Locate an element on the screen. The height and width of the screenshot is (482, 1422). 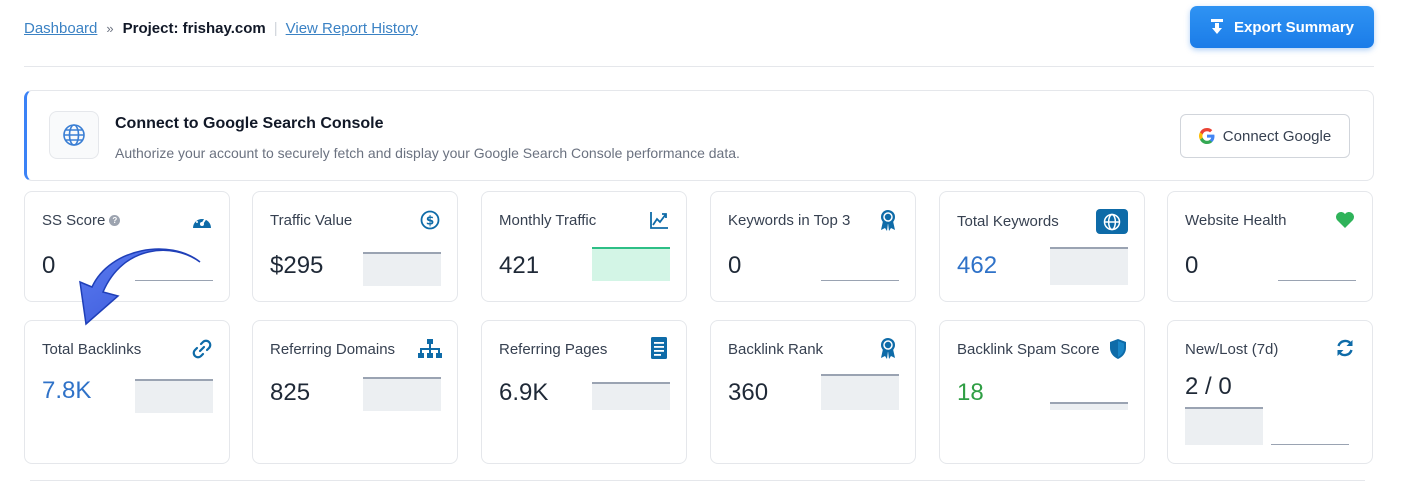
metric-value: 2 / 0 is located at coordinates (1208, 386).